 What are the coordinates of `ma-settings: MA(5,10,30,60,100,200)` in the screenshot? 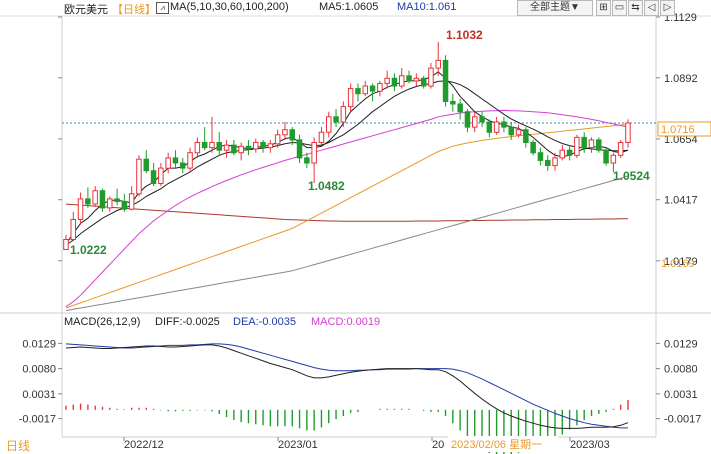 It's located at (229, 7).